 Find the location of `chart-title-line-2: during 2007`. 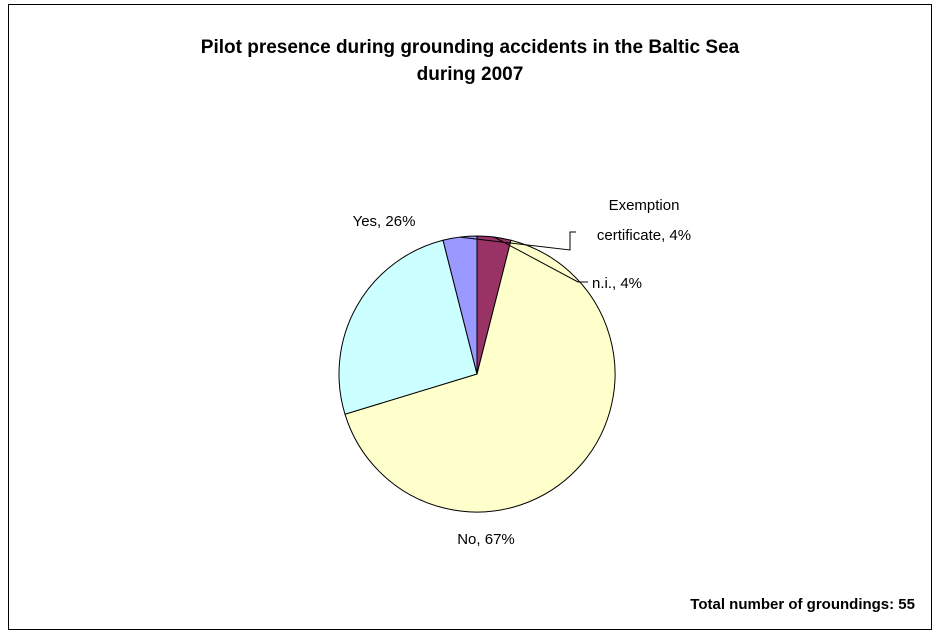

chart-title-line-2: during 2007 is located at coordinates (470, 74).